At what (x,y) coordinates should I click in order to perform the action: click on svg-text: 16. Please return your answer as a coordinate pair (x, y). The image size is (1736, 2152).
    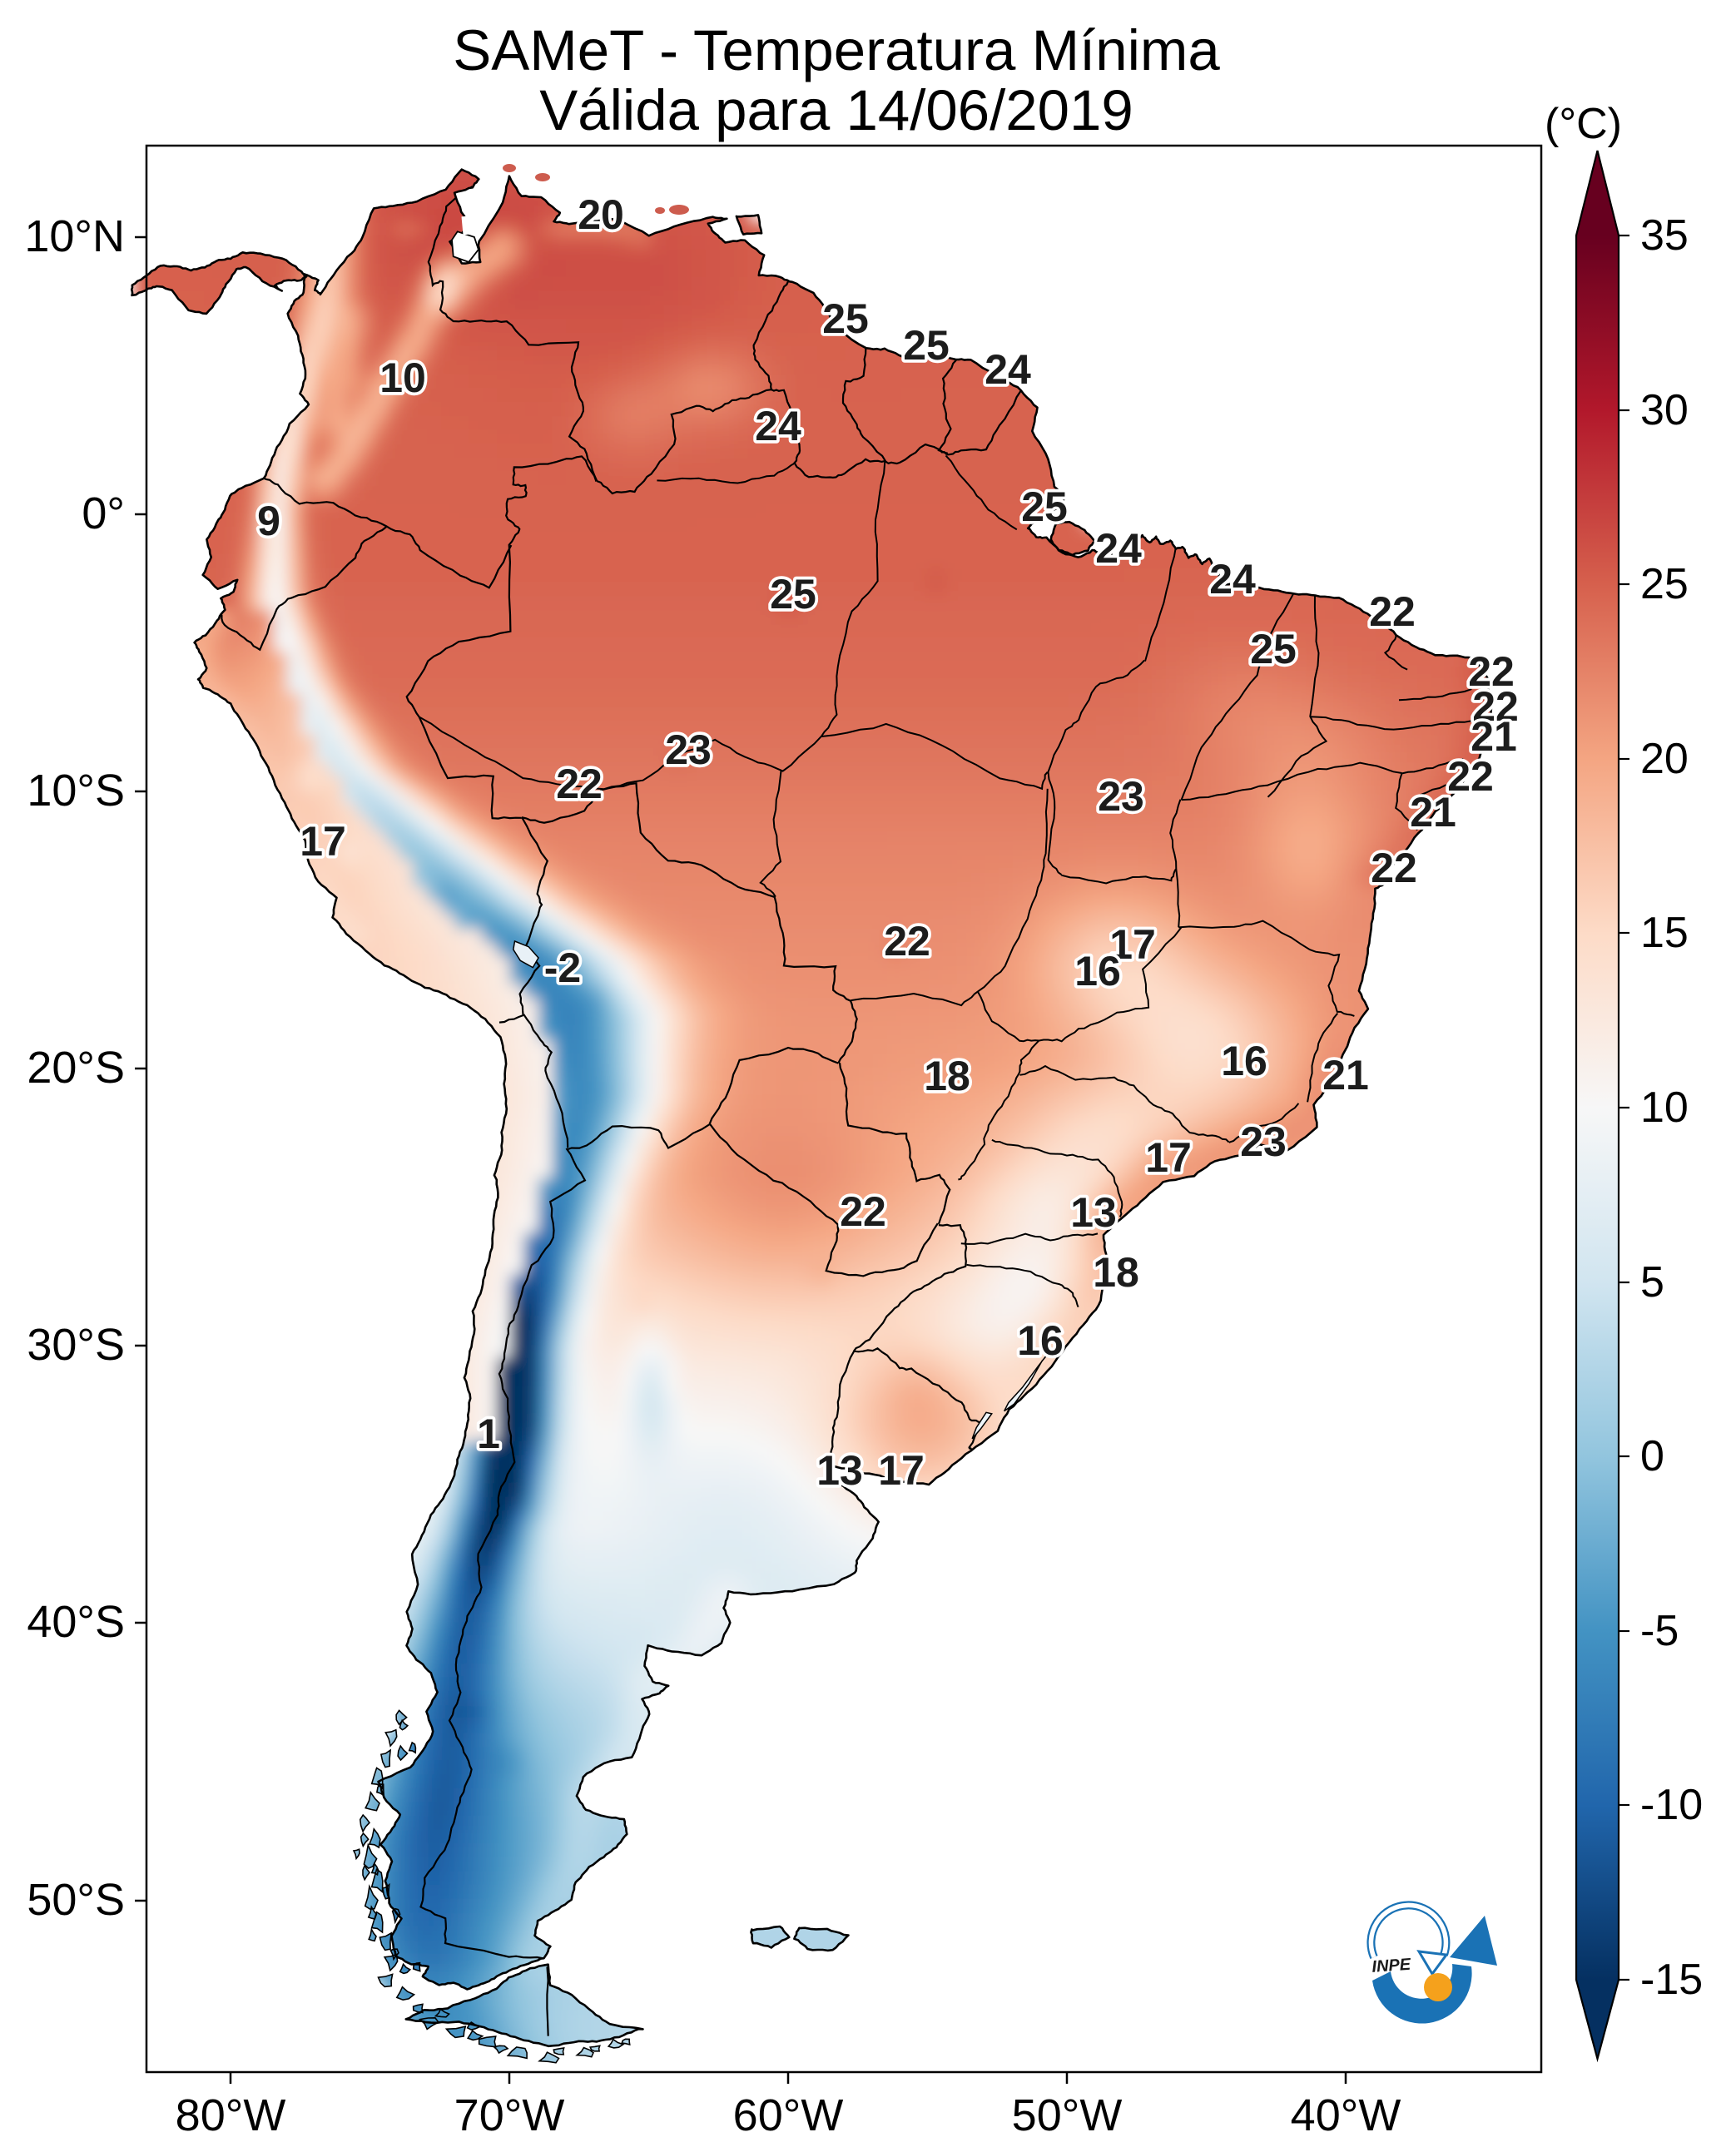
    Looking at the image, I should click on (1097, 971).